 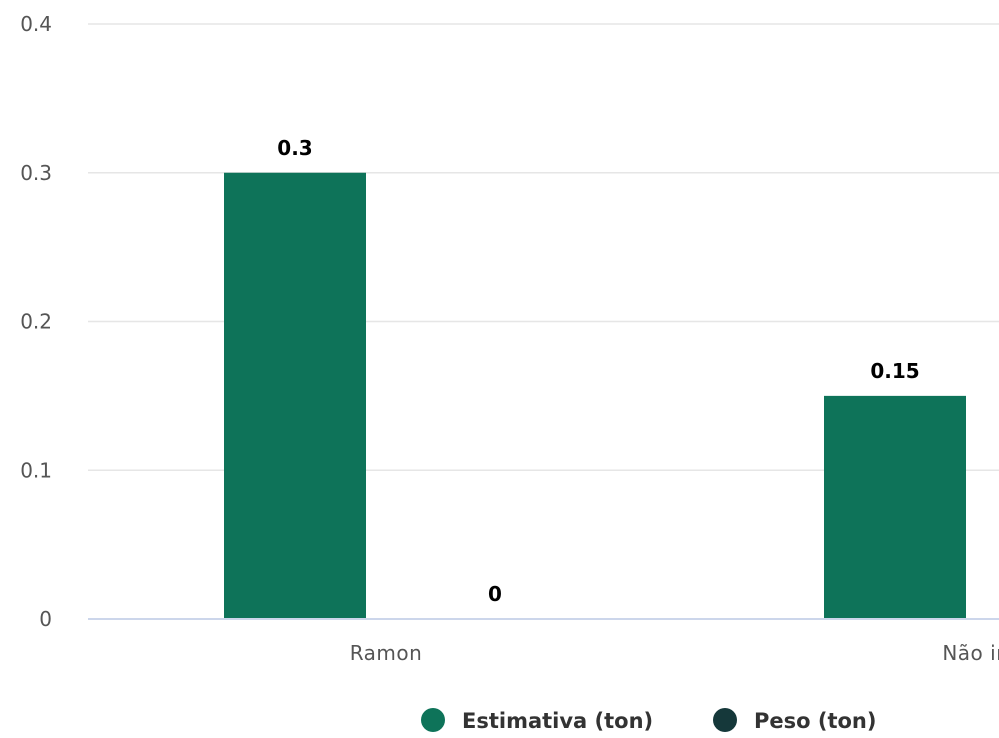 What do you see at coordinates (674, 653) in the screenshot?
I see `x-axis-category-labels: Ramon Não info` at bounding box center [674, 653].